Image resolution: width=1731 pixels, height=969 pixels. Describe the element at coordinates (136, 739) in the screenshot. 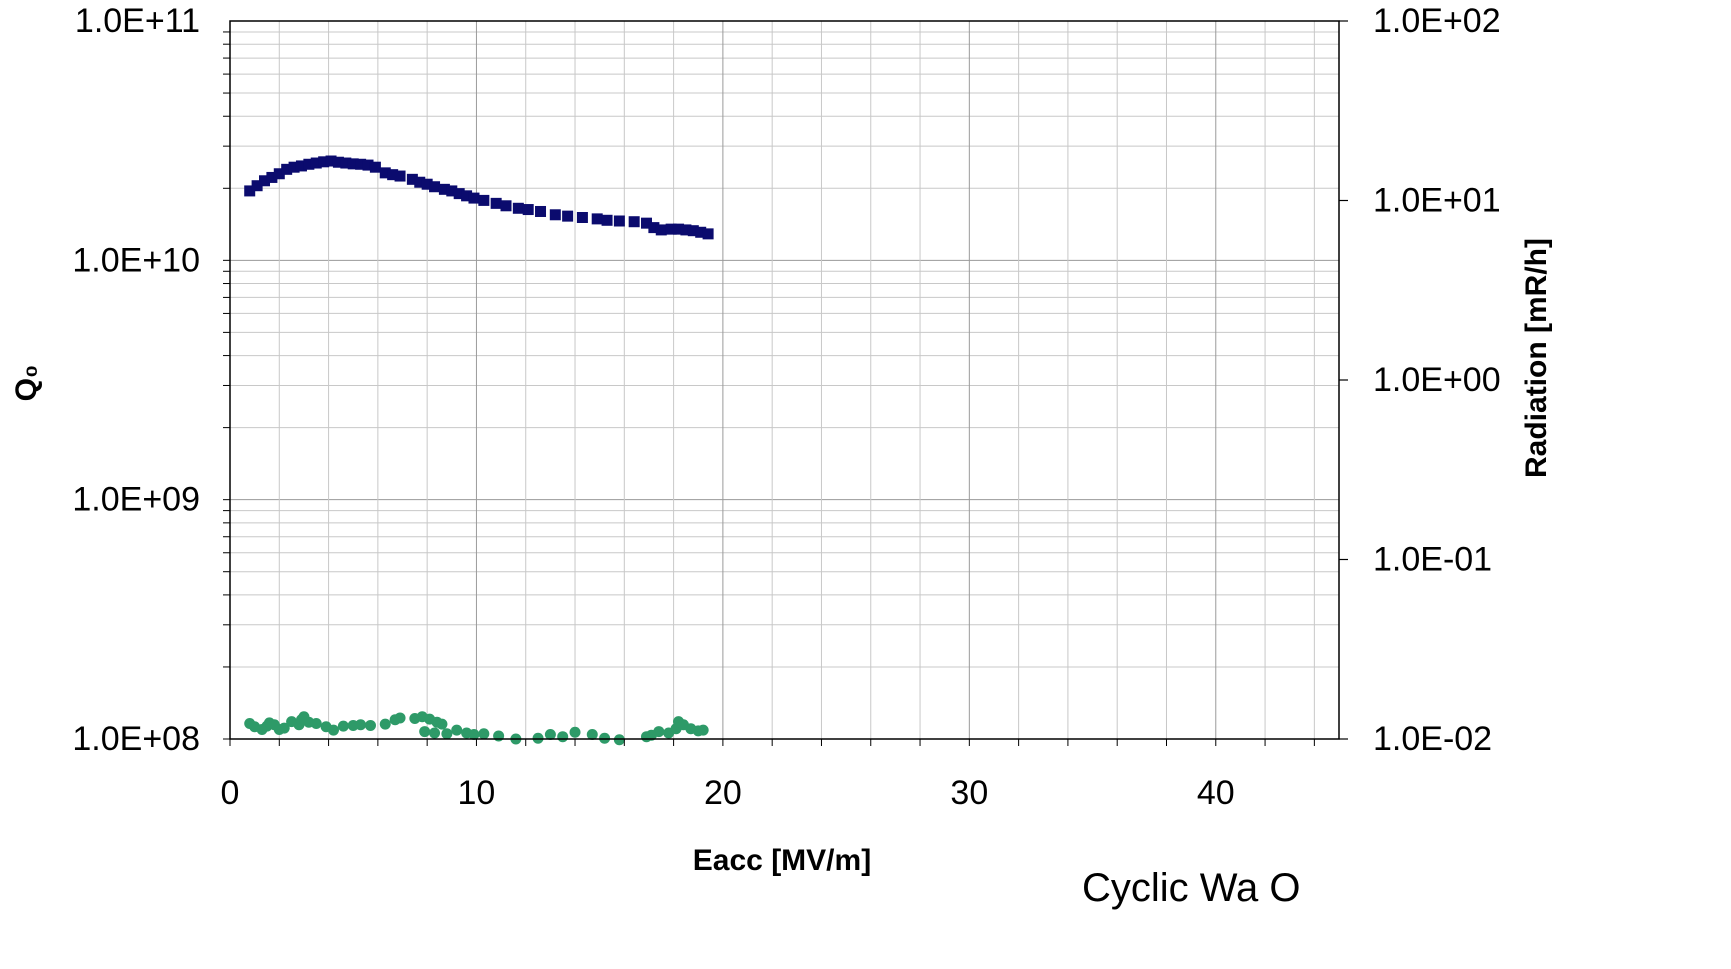

I see `y-left-tick-label: 1.0E+08` at that location.